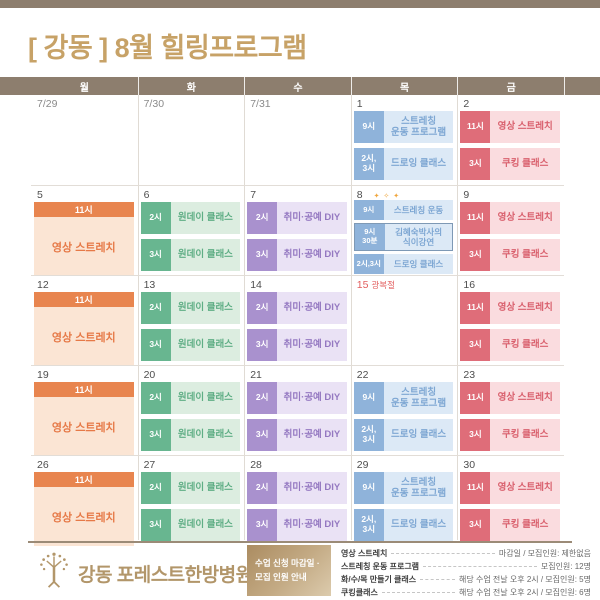  What do you see at coordinates (379, 579) in the screenshot?
I see `legend-label: 화/수/목 만들기 클래스` at bounding box center [379, 579].